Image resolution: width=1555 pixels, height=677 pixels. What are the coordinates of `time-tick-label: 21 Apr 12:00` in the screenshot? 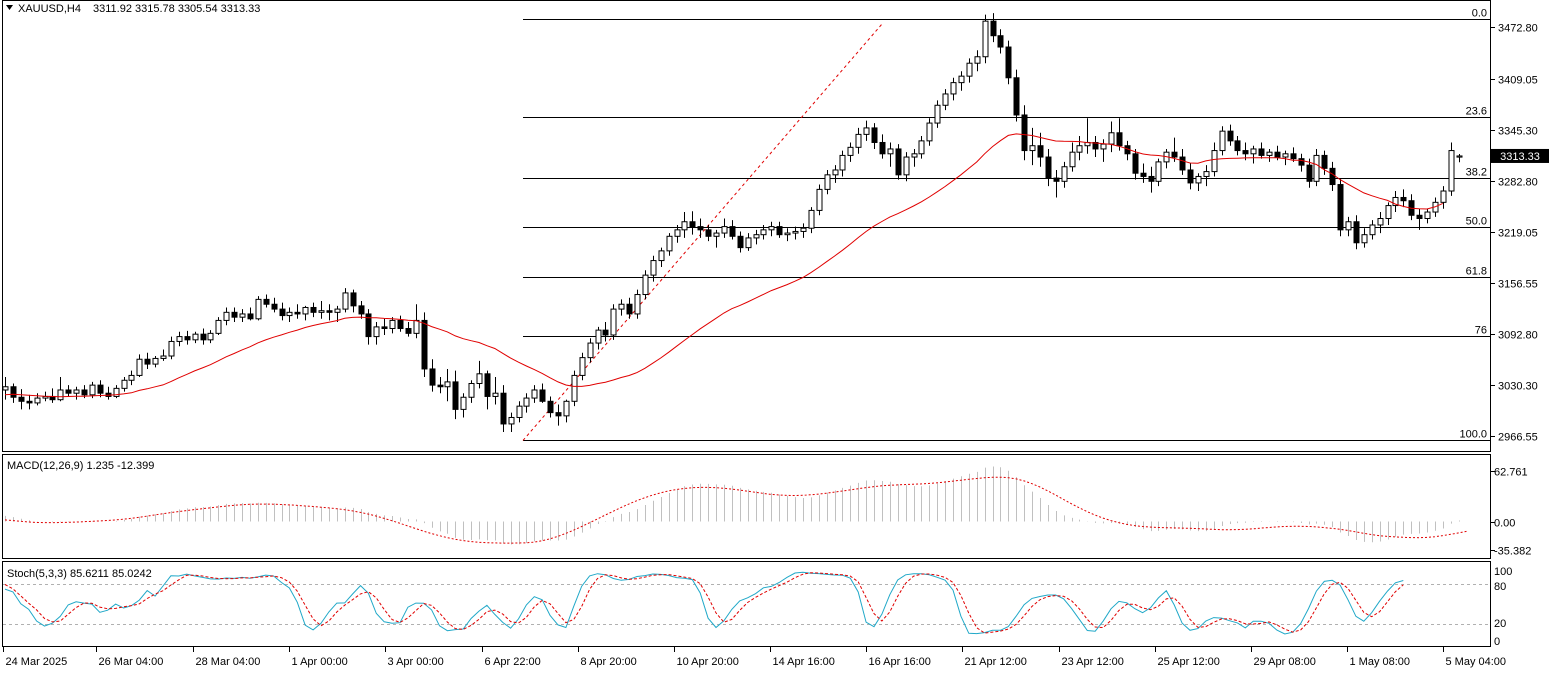 It's located at (996, 662).